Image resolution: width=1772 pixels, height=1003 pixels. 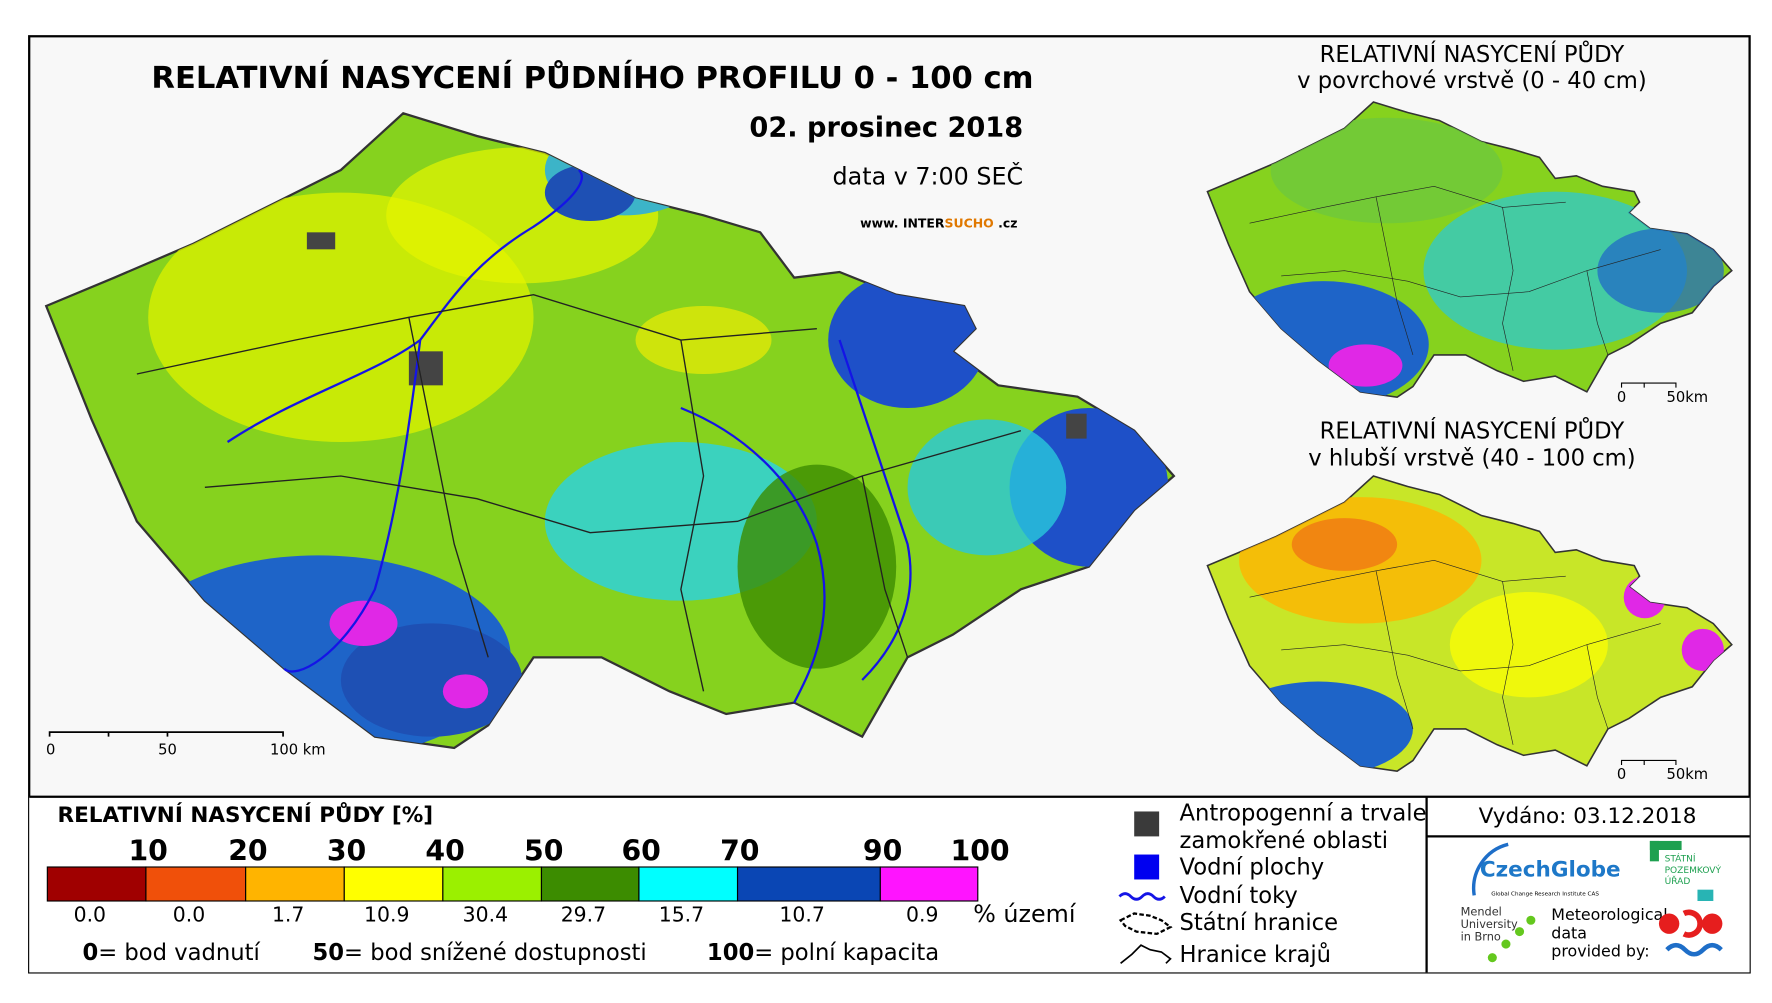 I want to click on logo-text: Meteorological, so click(x=1609, y=914).